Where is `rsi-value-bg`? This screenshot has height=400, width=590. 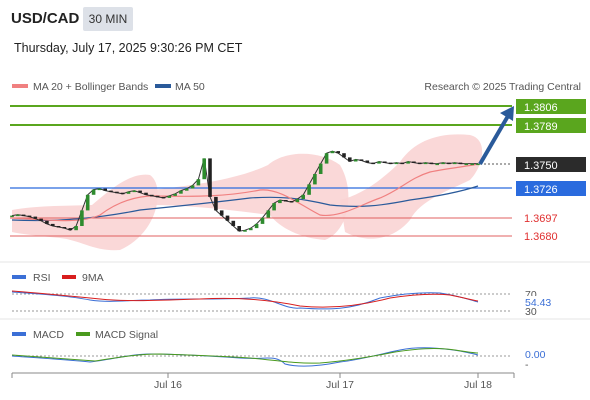
rsi-value-bg is located at coordinates (542, 302).